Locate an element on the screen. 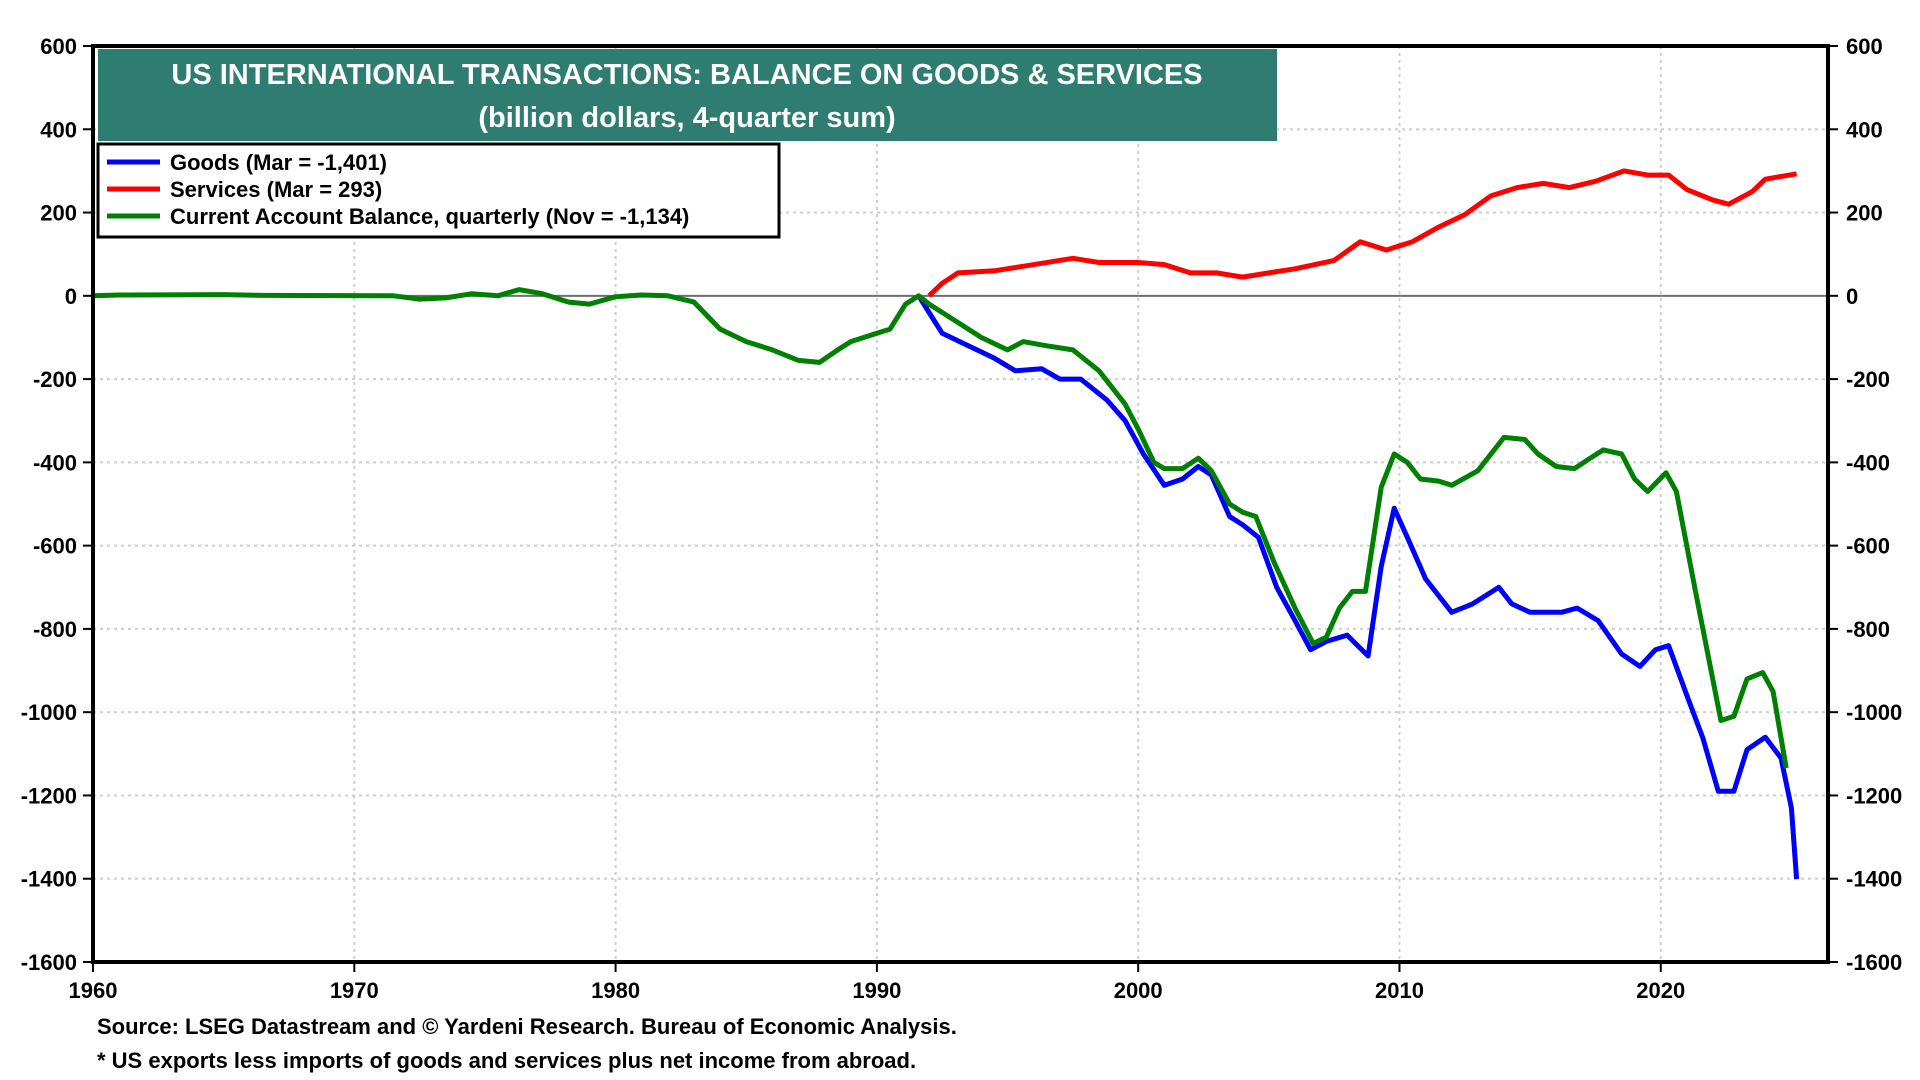 The width and height of the screenshot is (1920, 1080). x-tick-label: 2000 is located at coordinates (1138, 990).